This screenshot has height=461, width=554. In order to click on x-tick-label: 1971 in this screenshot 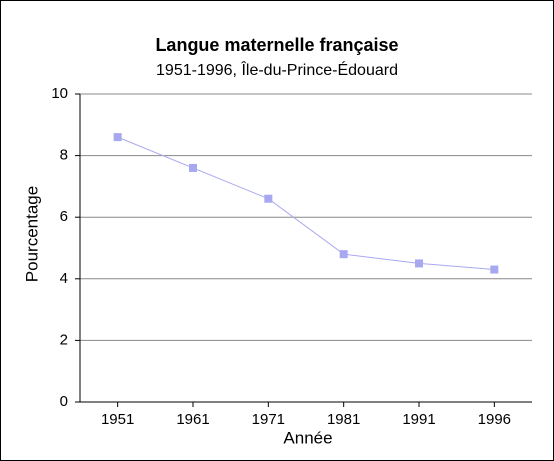, I will do `click(268, 419)`.